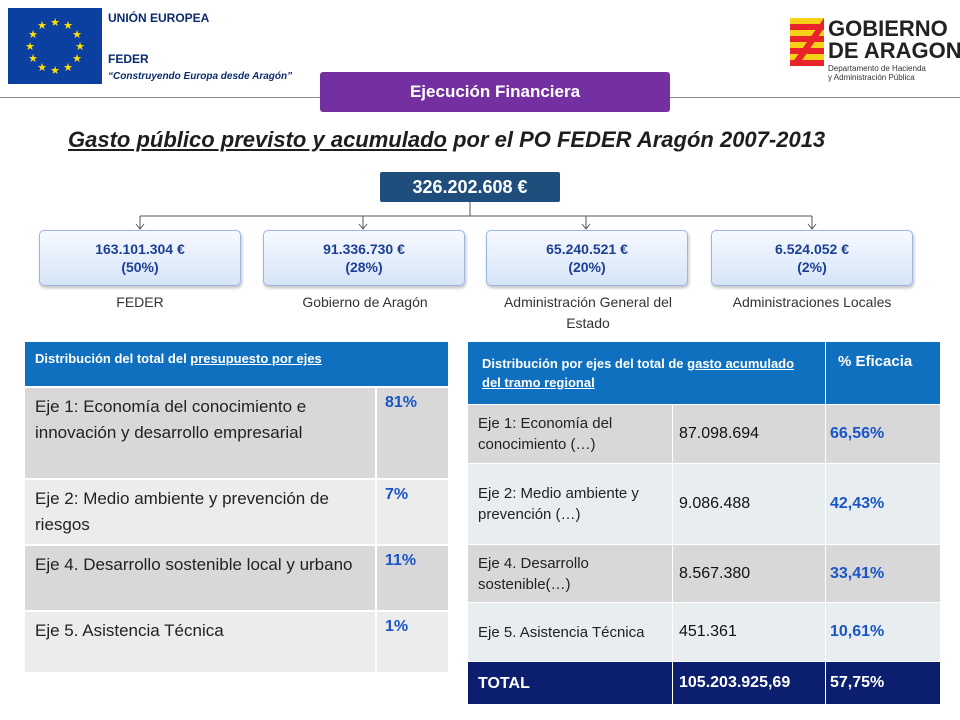 This screenshot has width=960, height=720. Describe the element at coordinates (570, 573) in the screenshot. I see `axis-cell: Eje 4. Desarrollo sostenible(…)` at that location.